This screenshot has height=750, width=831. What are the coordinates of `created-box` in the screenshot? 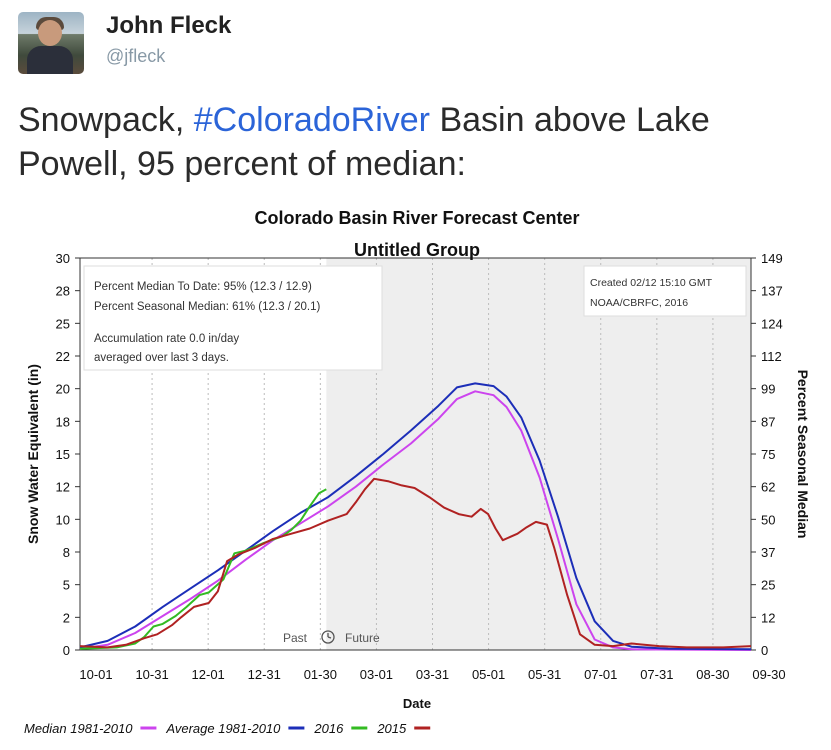 It's located at (665, 291).